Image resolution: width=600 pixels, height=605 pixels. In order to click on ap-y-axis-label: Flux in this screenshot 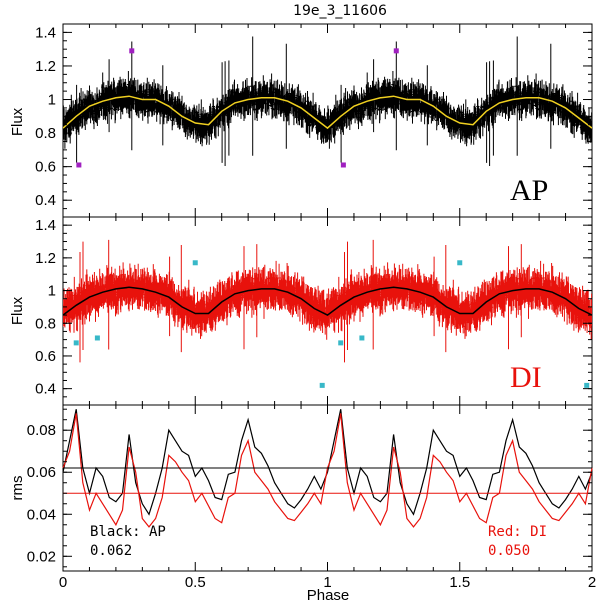, I will do `click(17, 121)`.